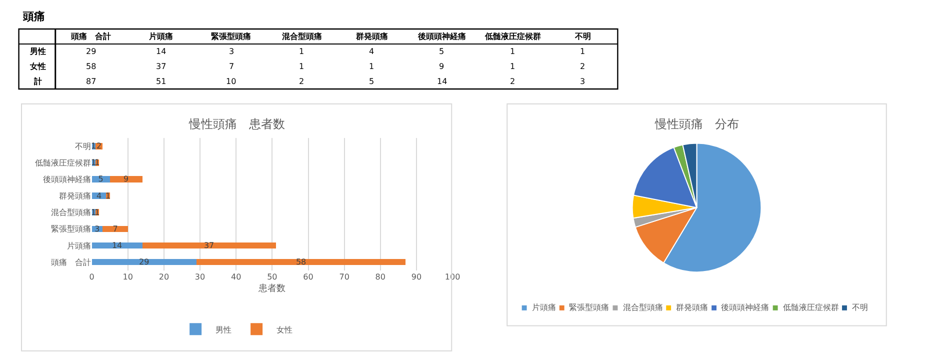 The image size is (936, 358). What do you see at coordinates (696, 124) in the screenshot?
I see `chart-title: 慢性頭痛 分布` at bounding box center [696, 124].